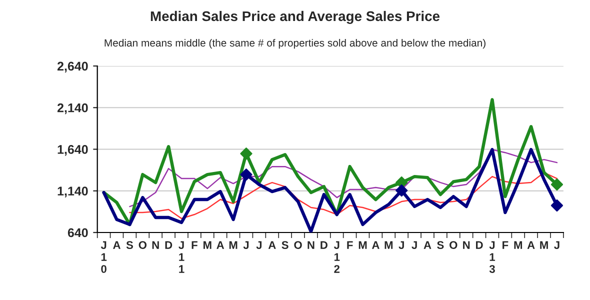  Describe the element at coordinates (181, 257) in the screenshot. I see `x-tick-label: J 1 1` at that location.